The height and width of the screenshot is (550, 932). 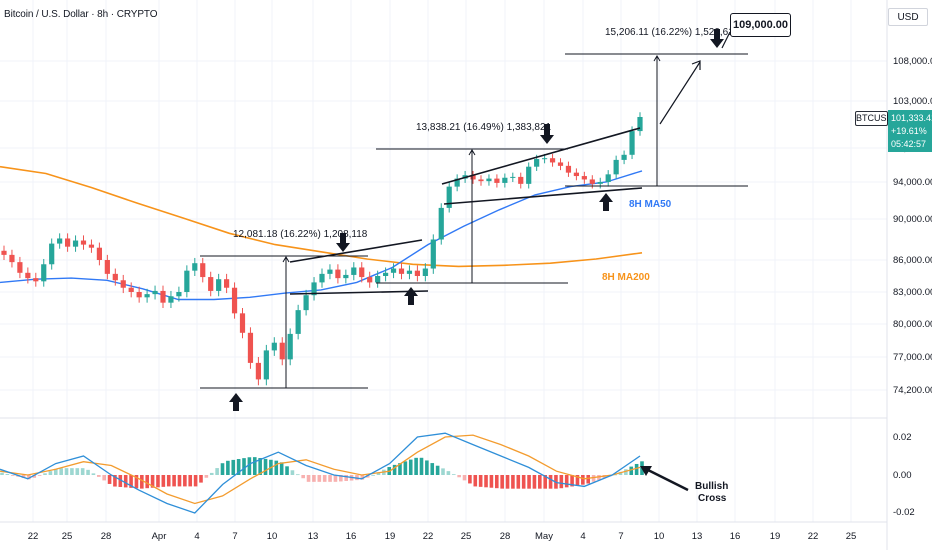 I want to click on cross-label: Cross, so click(x=712, y=498).